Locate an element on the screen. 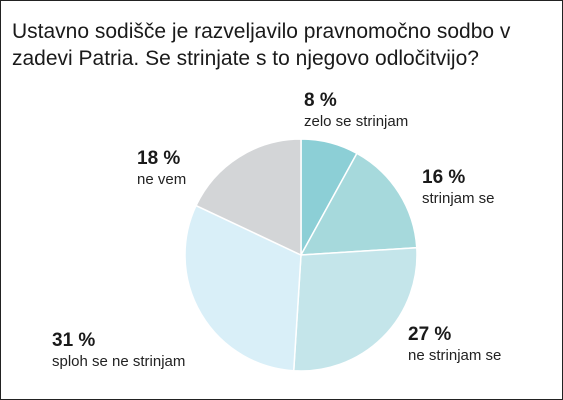 Image resolution: width=563 pixels, height=400 pixels. slice-value-label: 31 % is located at coordinates (74, 340).